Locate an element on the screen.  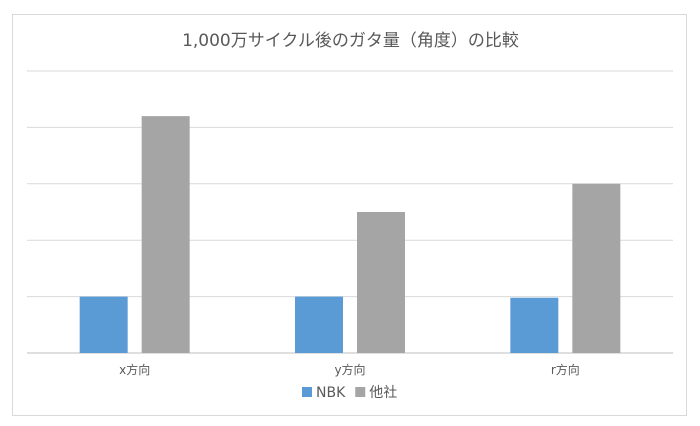
chart-title: 1,000万サイクル後のガタ量（角度）の比較 is located at coordinates (350, 41).